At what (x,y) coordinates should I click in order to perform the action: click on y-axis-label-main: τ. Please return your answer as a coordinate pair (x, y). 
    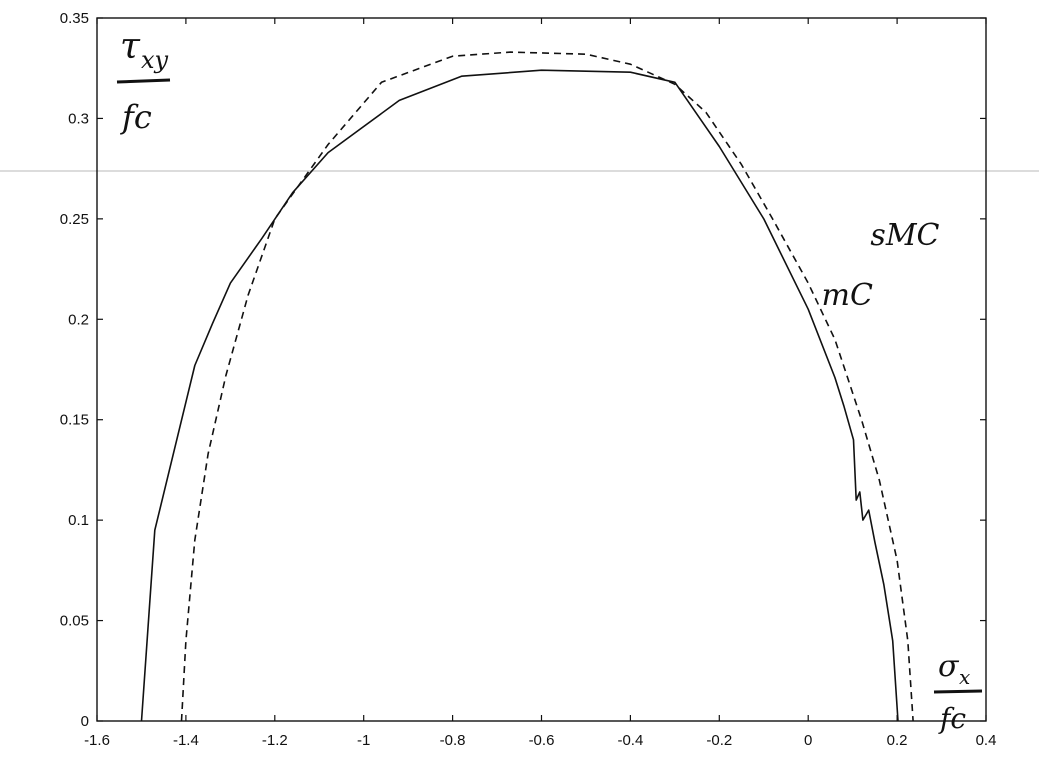
    Looking at the image, I should click on (130, 46).